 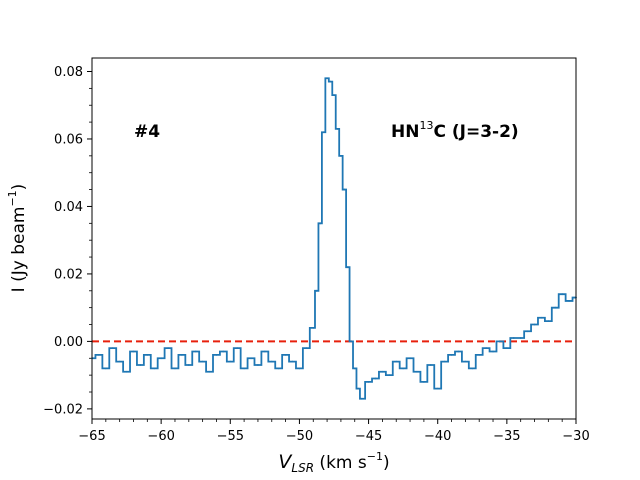 I want to click on x-tick-label: −45, so click(x=368, y=436).